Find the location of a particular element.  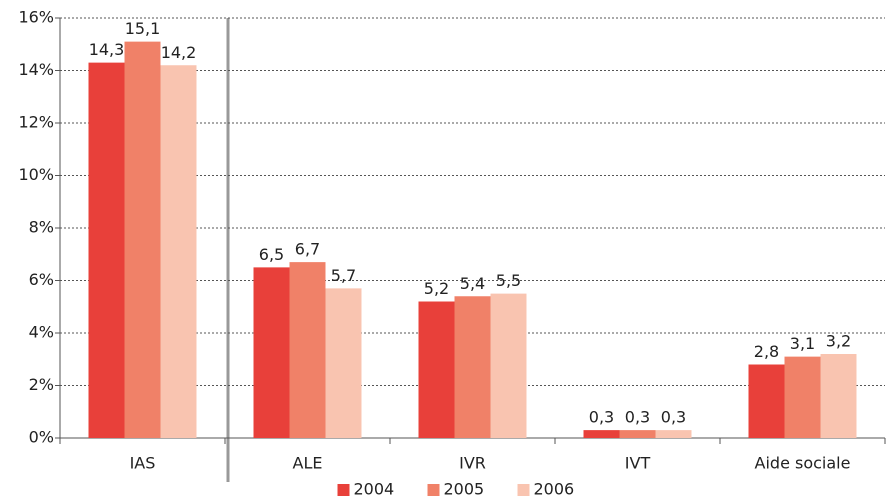

value-label: 3,2 is located at coordinates (838, 341).